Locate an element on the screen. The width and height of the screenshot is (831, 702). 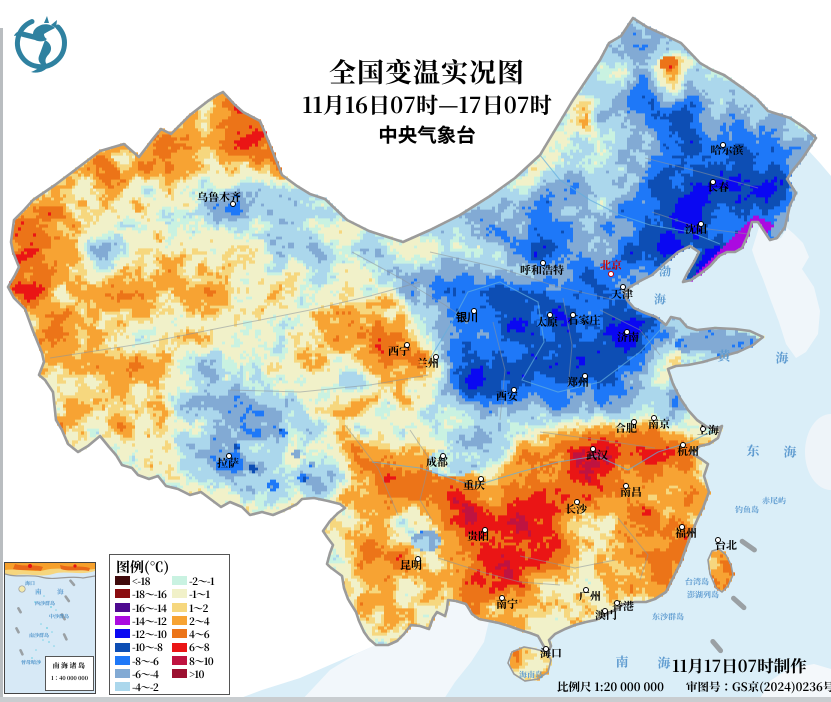
svg-text: 南沙群岛 is located at coordinates (39, 635).